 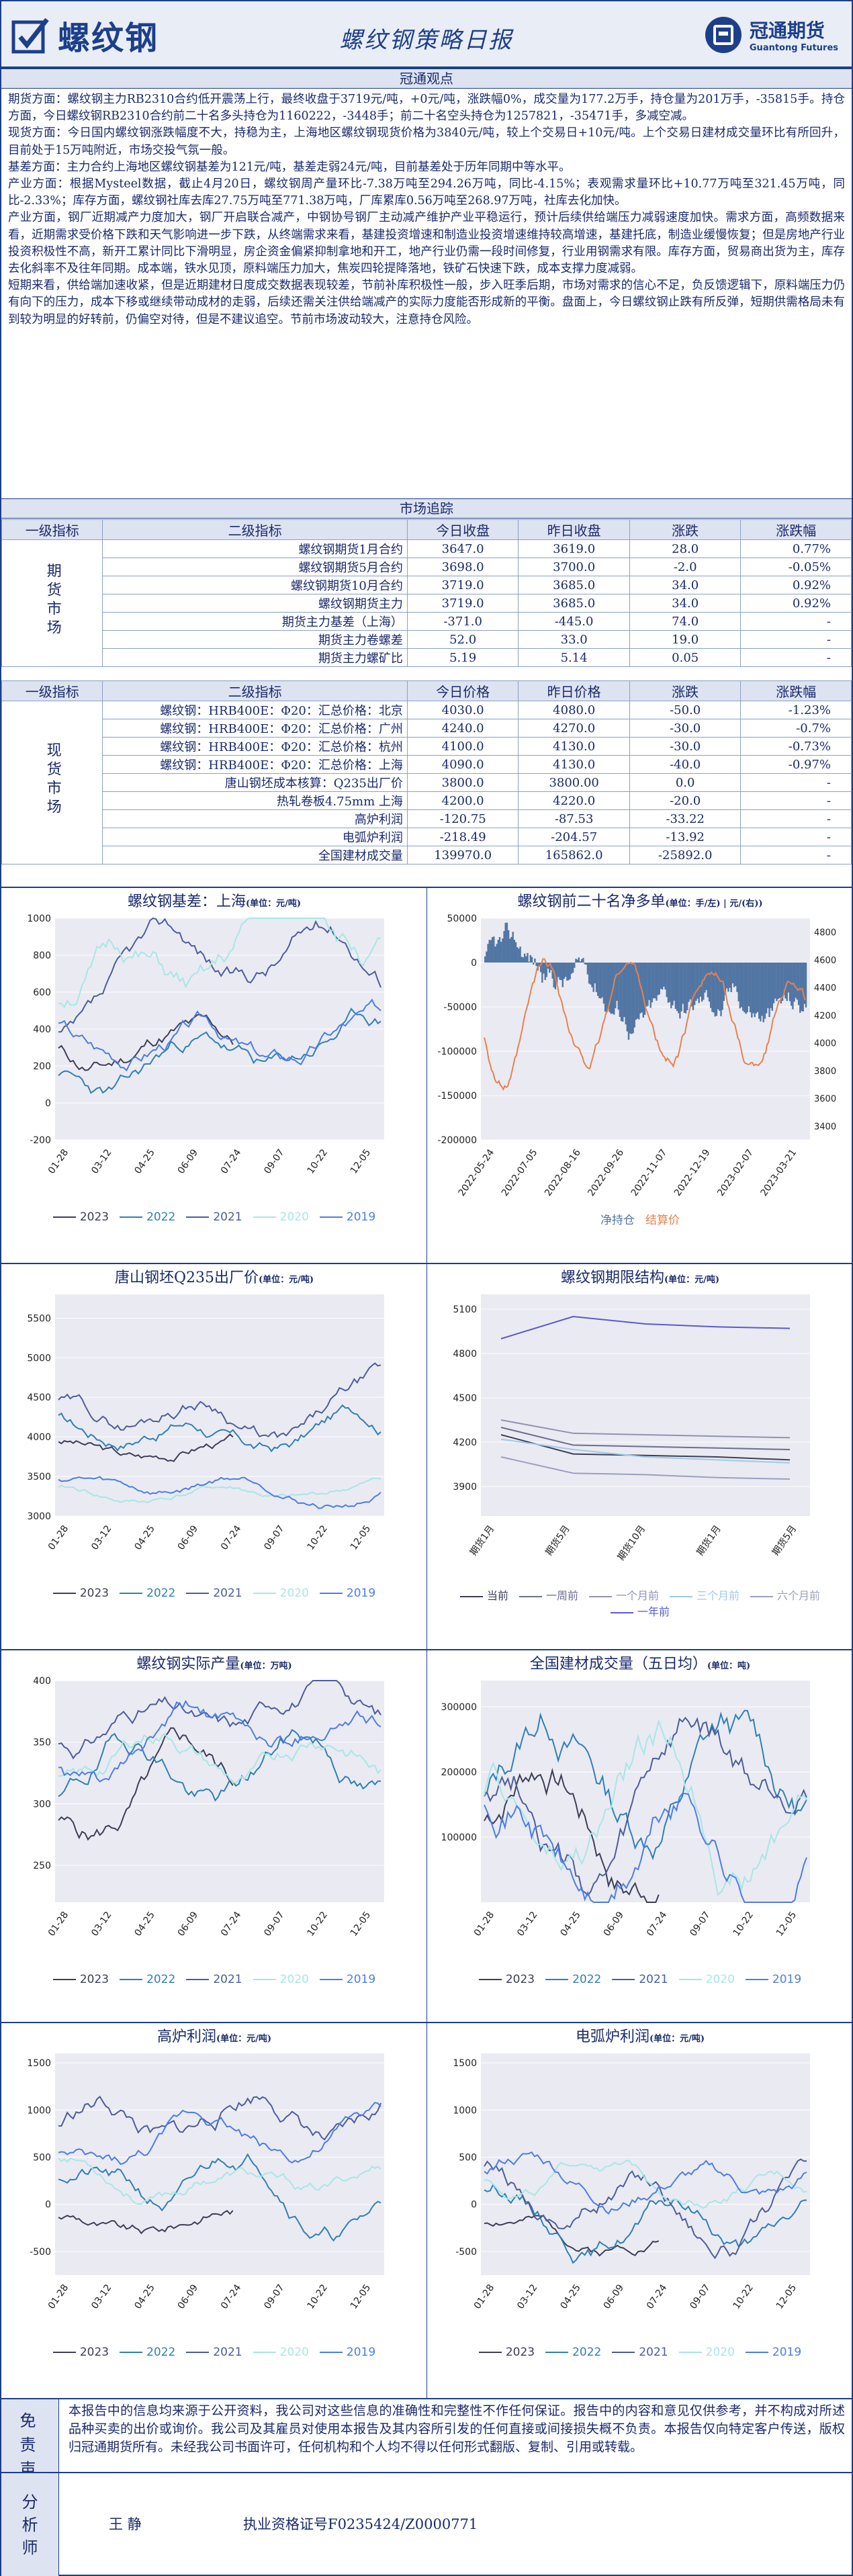 What do you see at coordinates (574, 728) in the screenshot?
I see `cell-yest: 4270.0` at bounding box center [574, 728].